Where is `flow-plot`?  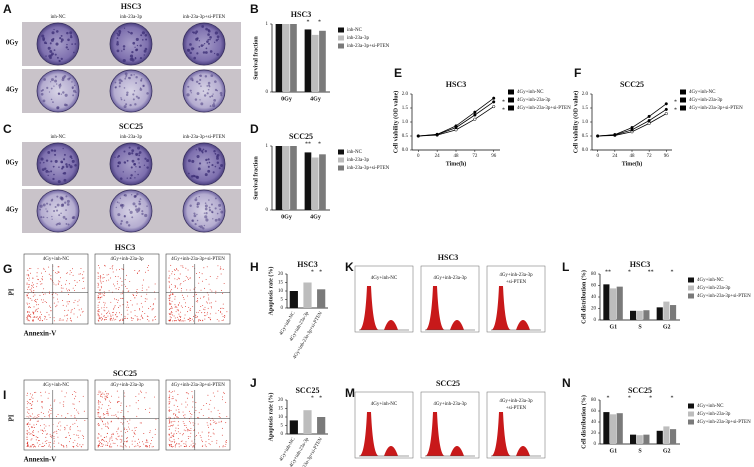
flow-plot is located at coordinates (127, 289).